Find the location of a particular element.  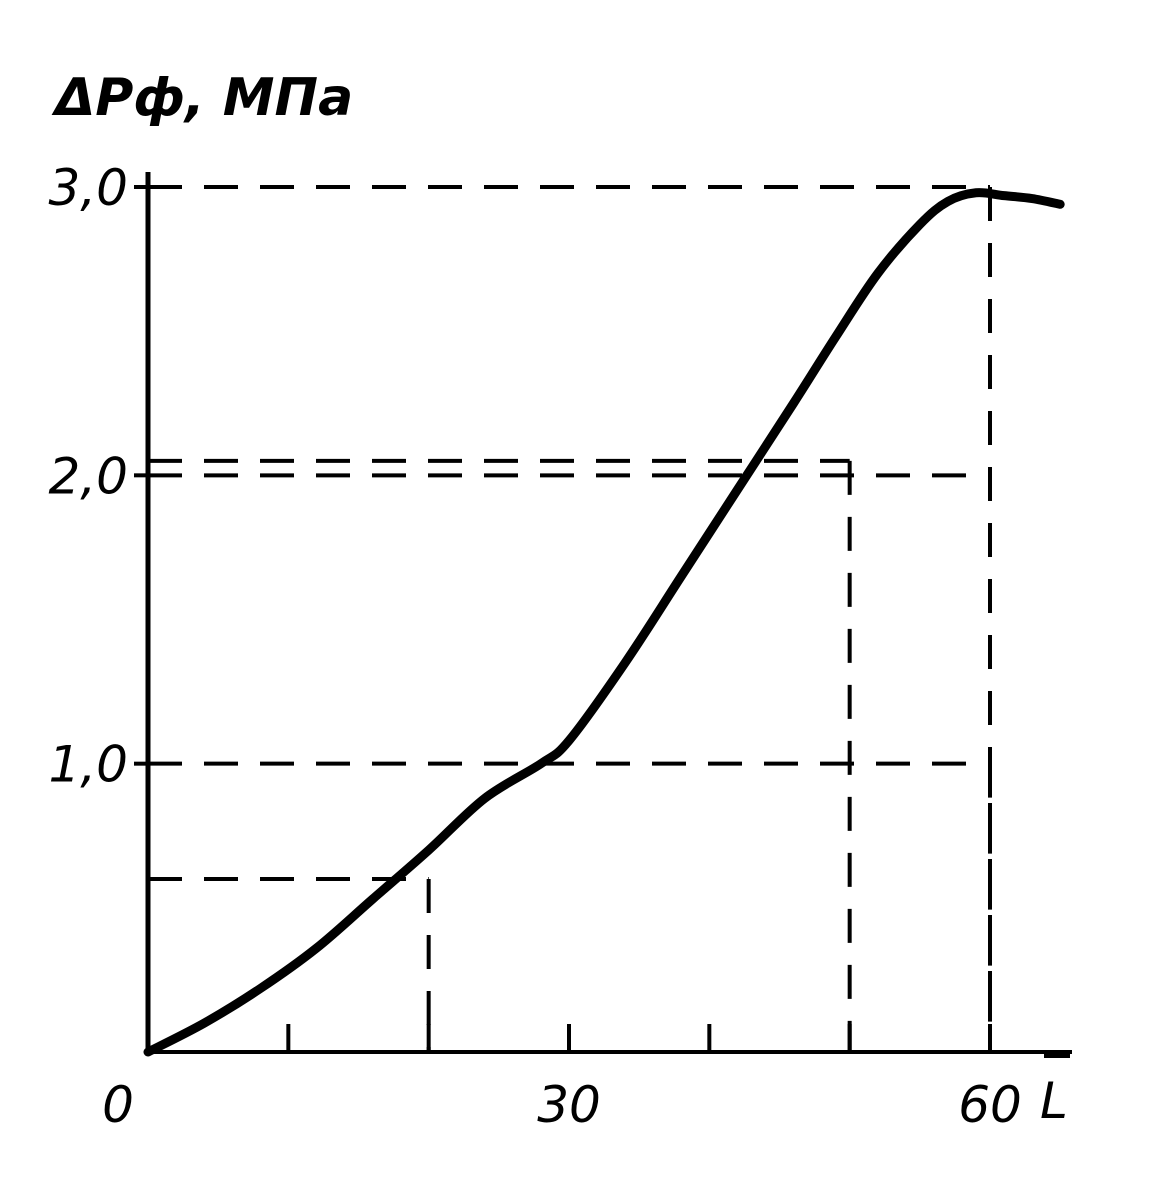

y-tick-label: 1,0 is located at coordinates (88, 765).